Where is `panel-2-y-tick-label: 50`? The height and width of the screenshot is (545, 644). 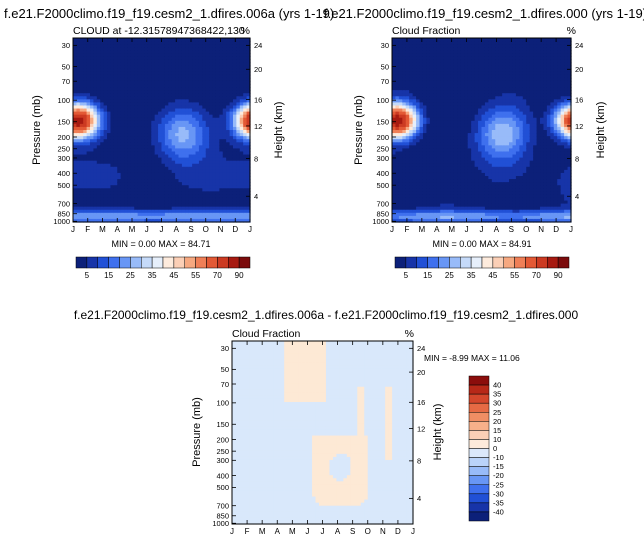 panel-2-y-tick-label: 50 is located at coordinates (385, 66).